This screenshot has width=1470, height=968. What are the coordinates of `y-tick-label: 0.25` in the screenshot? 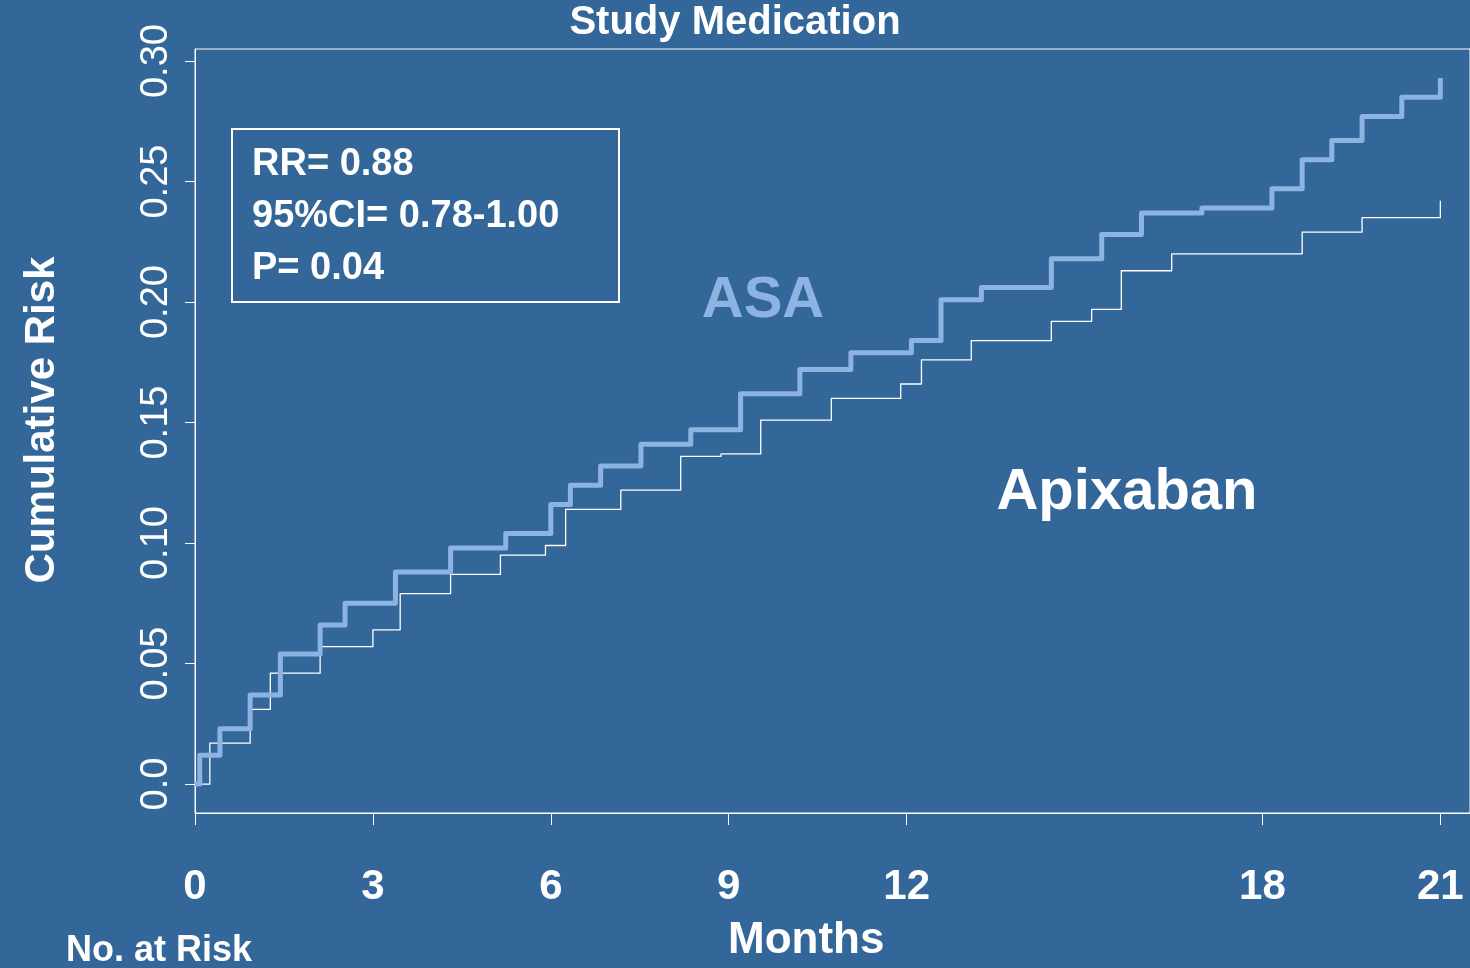 It's located at (154, 181).